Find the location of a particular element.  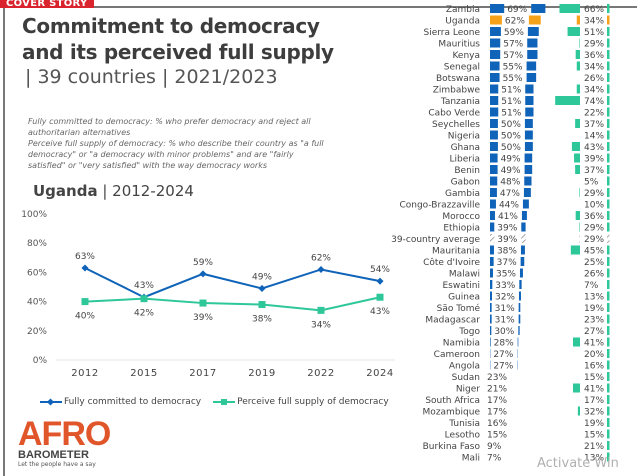

activate-windows-watermark: Activate Win is located at coordinates (578, 463).